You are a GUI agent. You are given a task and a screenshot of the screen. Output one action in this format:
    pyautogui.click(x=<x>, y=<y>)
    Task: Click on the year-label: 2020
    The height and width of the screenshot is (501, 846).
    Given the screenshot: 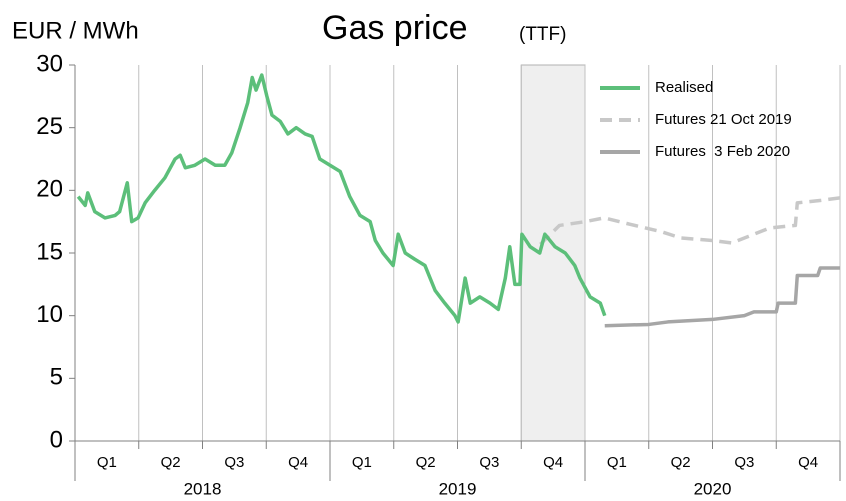 What is the action you would take?
    pyautogui.click(x=713, y=488)
    